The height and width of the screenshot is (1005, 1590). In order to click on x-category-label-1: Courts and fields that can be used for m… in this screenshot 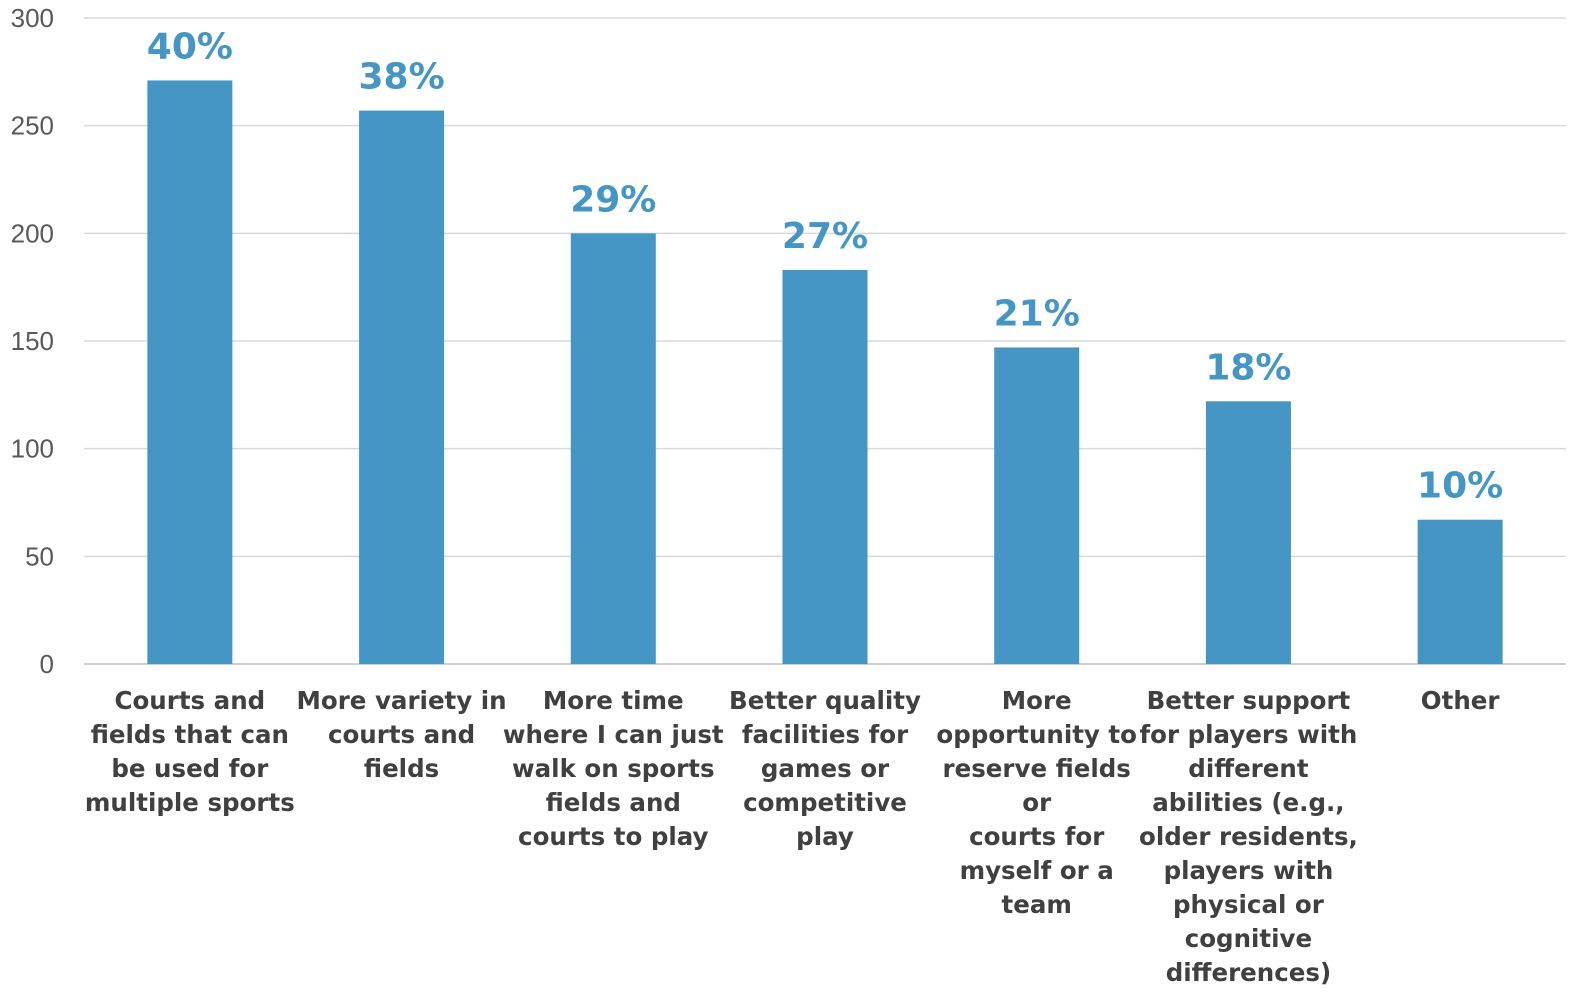, I will do `click(189, 751)`.